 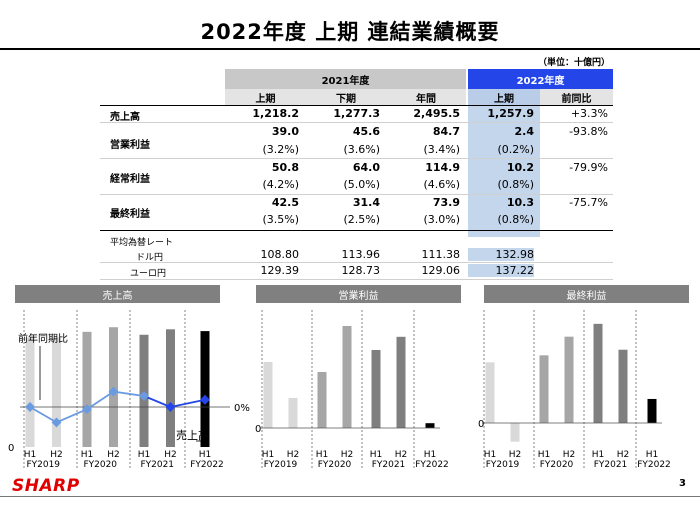 What do you see at coordinates (510, 113) in the screenshot?
I see `cell: 1,257.9` at bounding box center [510, 113].